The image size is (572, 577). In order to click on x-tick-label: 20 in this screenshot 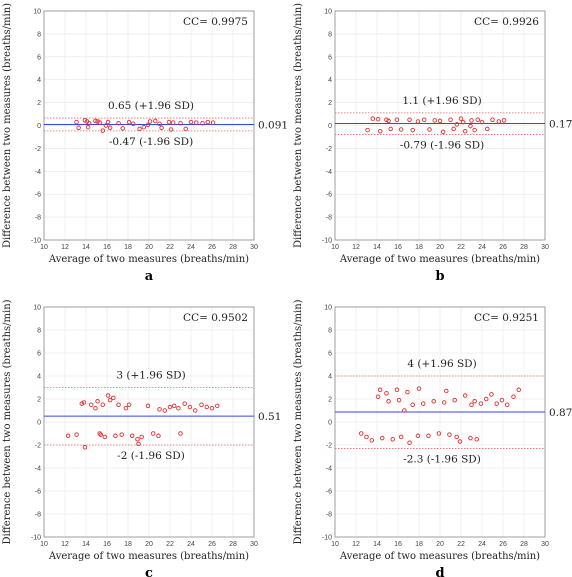, I will do `click(149, 247)`.